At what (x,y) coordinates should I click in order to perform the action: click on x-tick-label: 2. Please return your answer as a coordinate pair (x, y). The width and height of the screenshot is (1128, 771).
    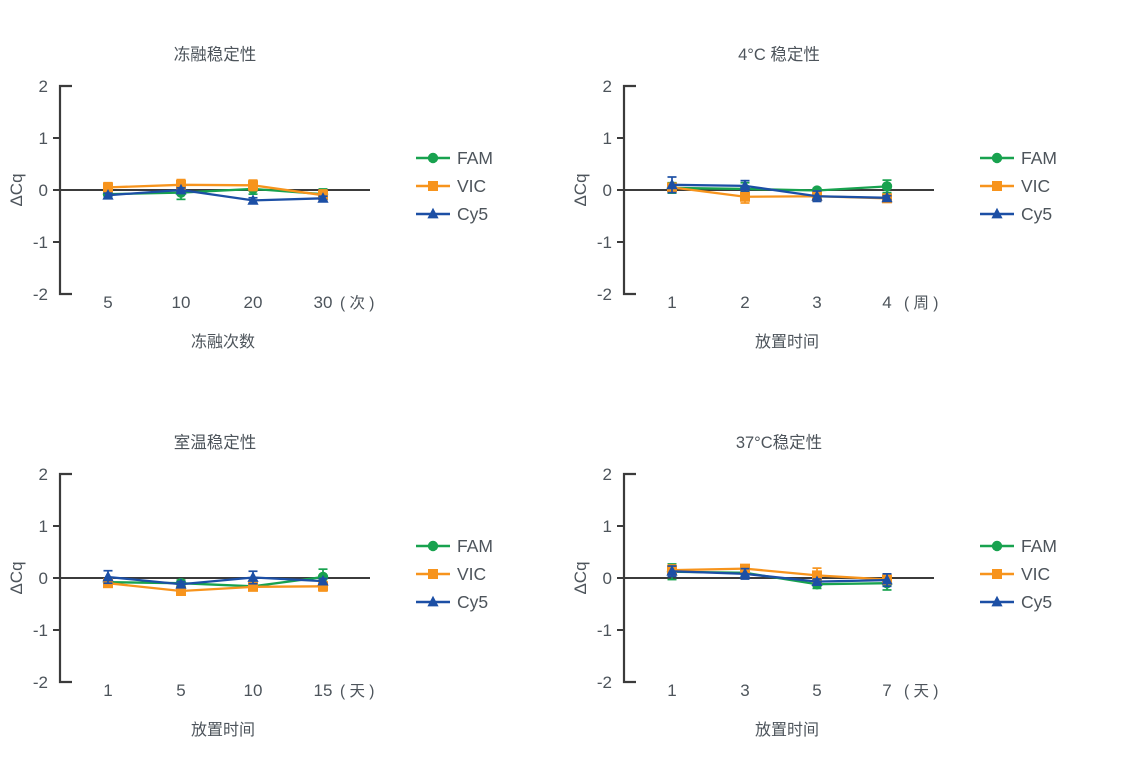
    Looking at the image, I should click on (744, 302).